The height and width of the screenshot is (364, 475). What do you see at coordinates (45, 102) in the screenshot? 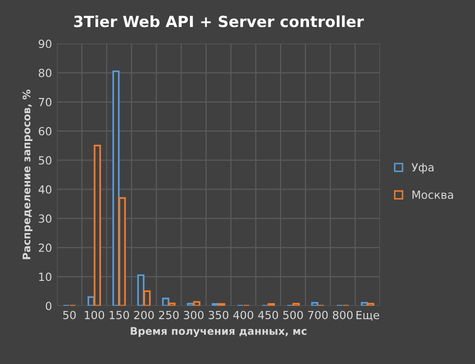
I see `y-tick-label: 70` at bounding box center [45, 102].